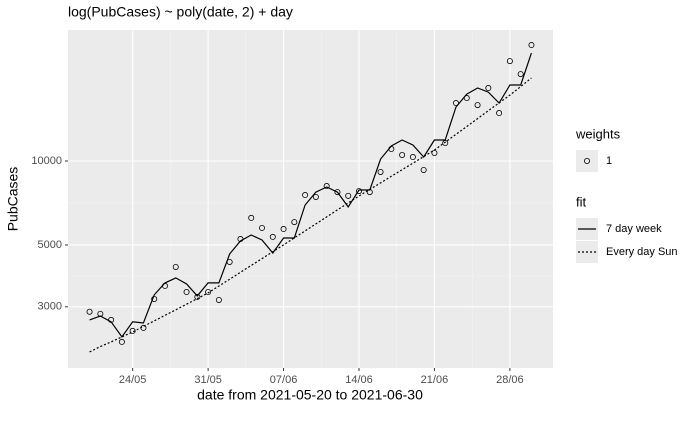 This screenshot has width=700, height=432. What do you see at coordinates (581, 201) in the screenshot?
I see `legend-title: fit` at bounding box center [581, 201].